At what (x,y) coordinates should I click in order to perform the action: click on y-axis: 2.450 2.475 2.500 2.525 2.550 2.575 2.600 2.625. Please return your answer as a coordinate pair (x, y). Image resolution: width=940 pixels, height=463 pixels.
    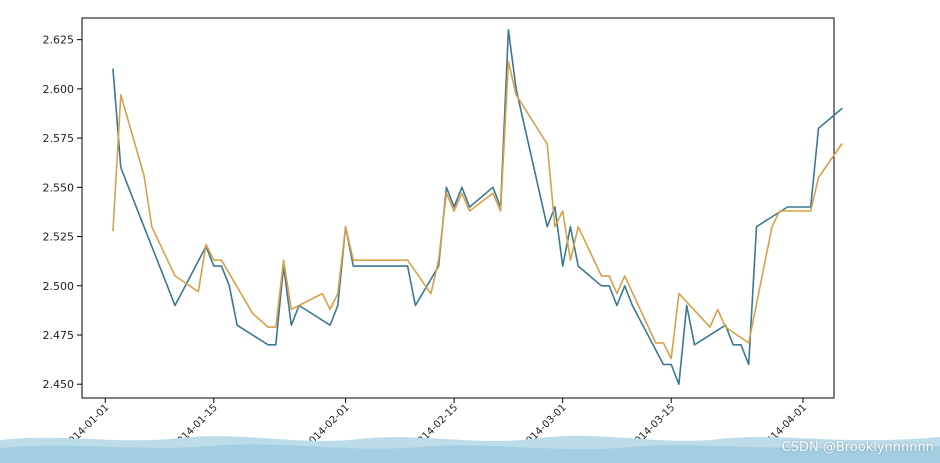
    Looking at the image, I should click on (62, 212).